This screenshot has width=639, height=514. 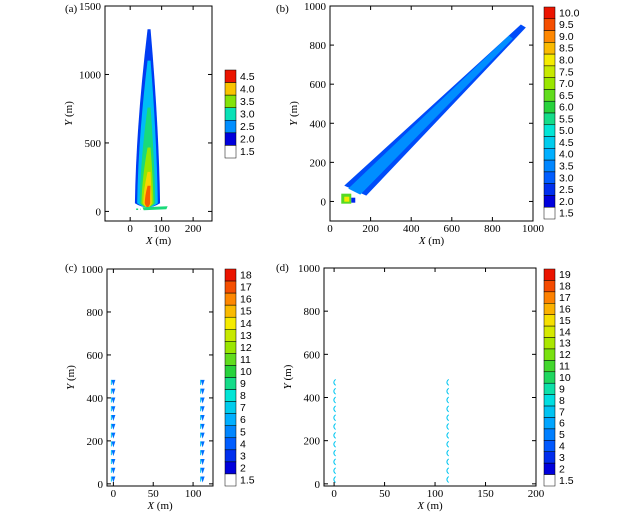 What do you see at coordinates (282, 9) in the screenshot?
I see `panel-label: (b)` at bounding box center [282, 9].